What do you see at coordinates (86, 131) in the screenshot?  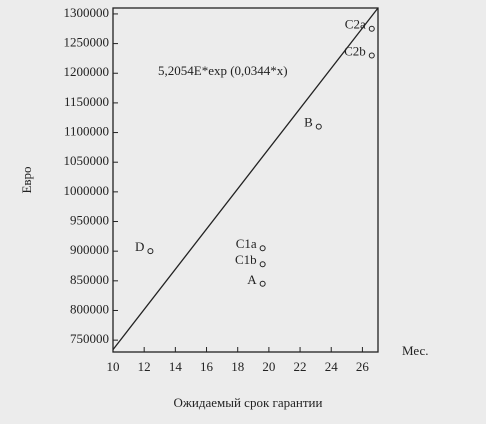 I see `y-tick-label: 1100000` at bounding box center [86, 131].